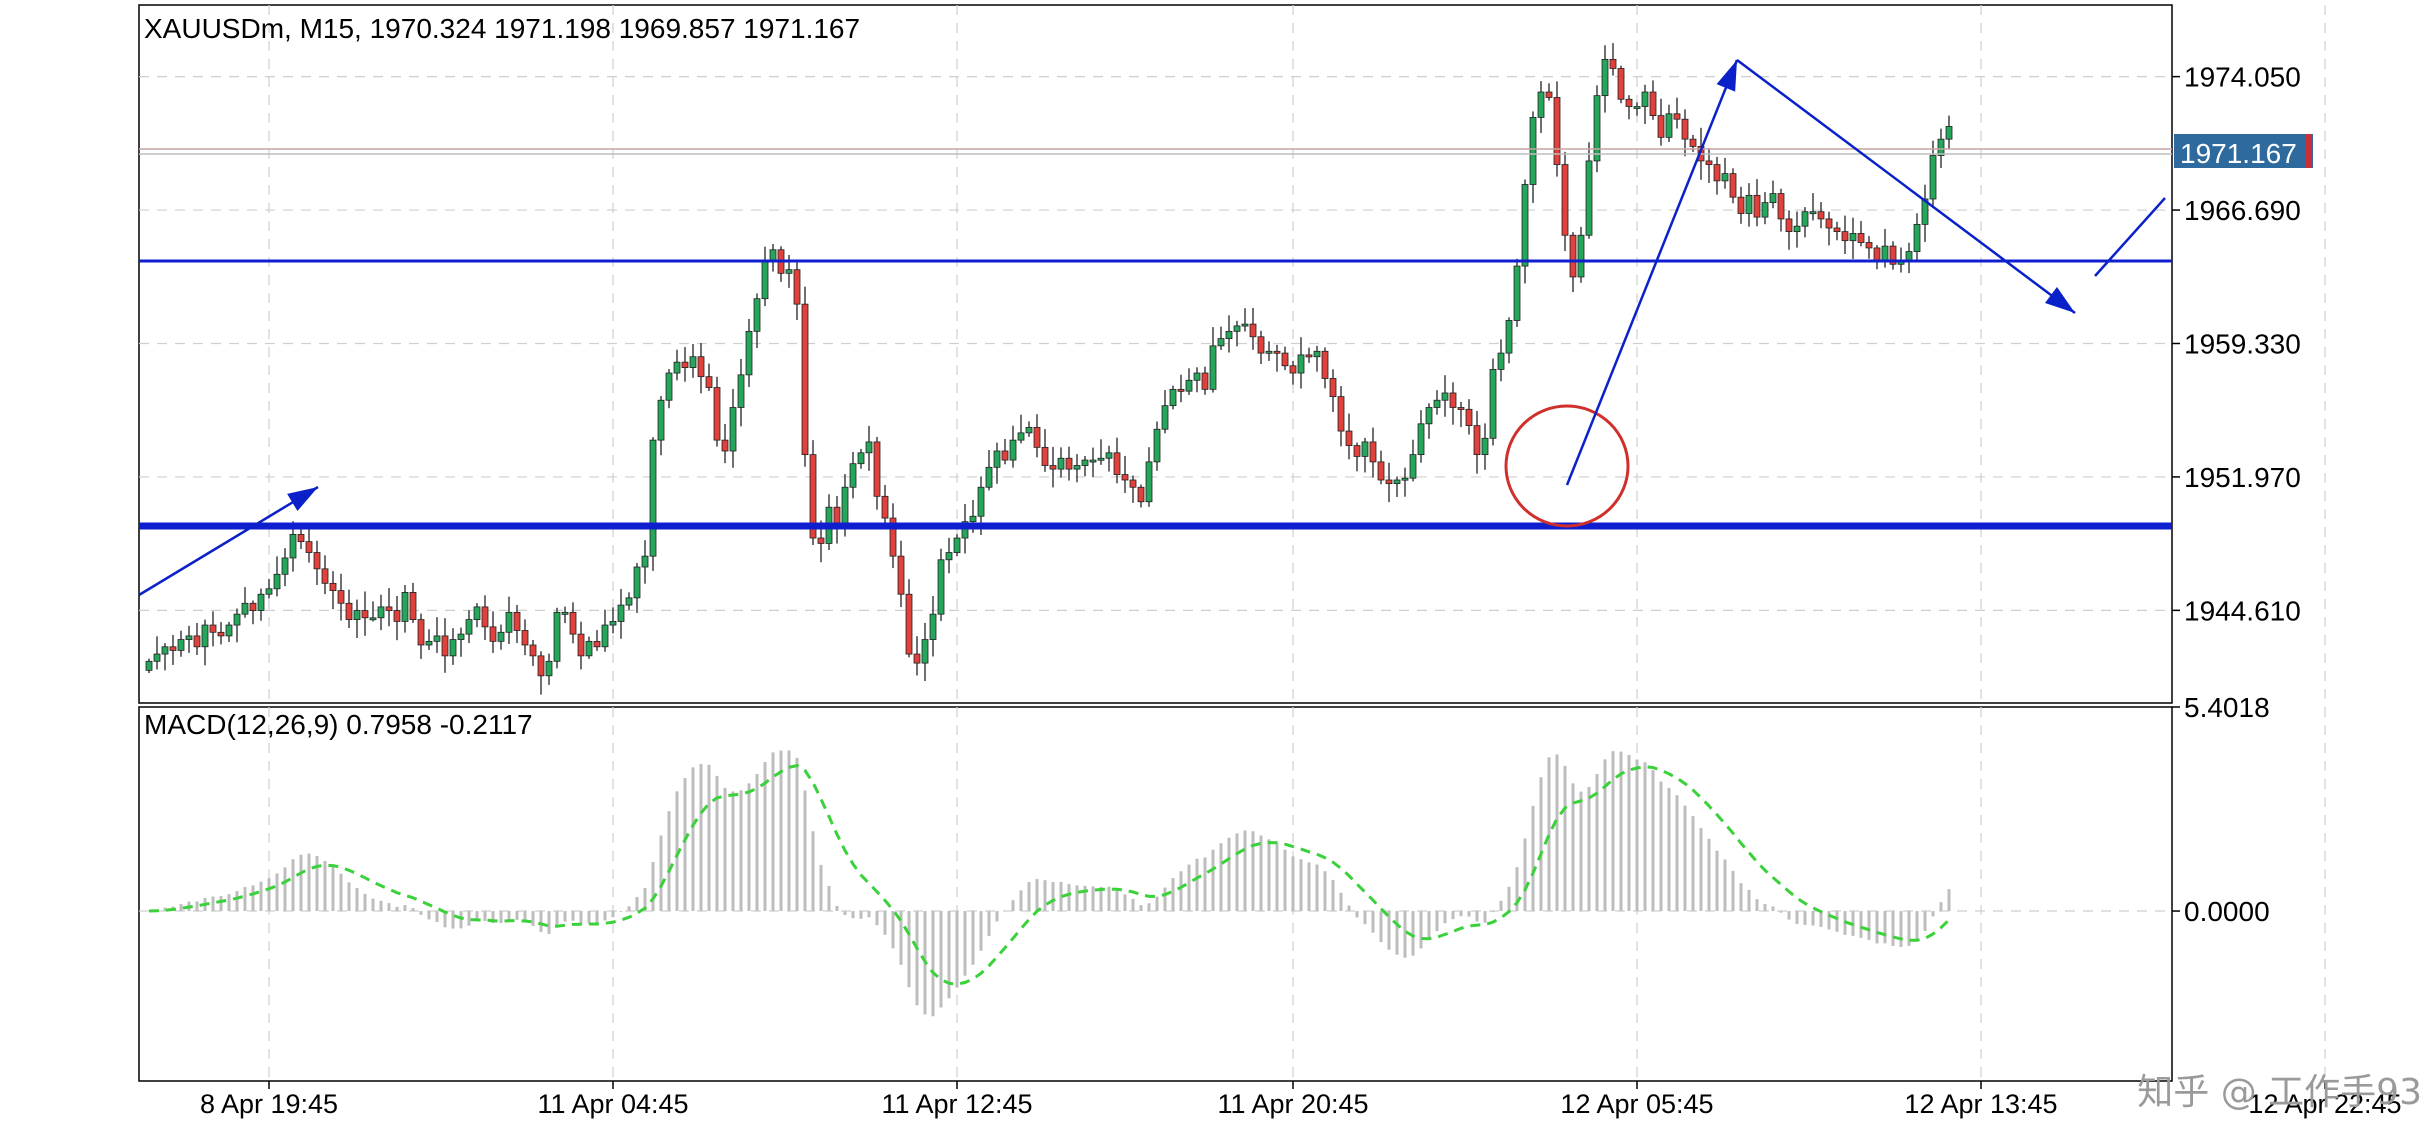 The image size is (2436, 1125). Describe the element at coordinates (612, 1104) in the screenshot. I see `time-tick-label: 11 Apr 04:45` at that location.